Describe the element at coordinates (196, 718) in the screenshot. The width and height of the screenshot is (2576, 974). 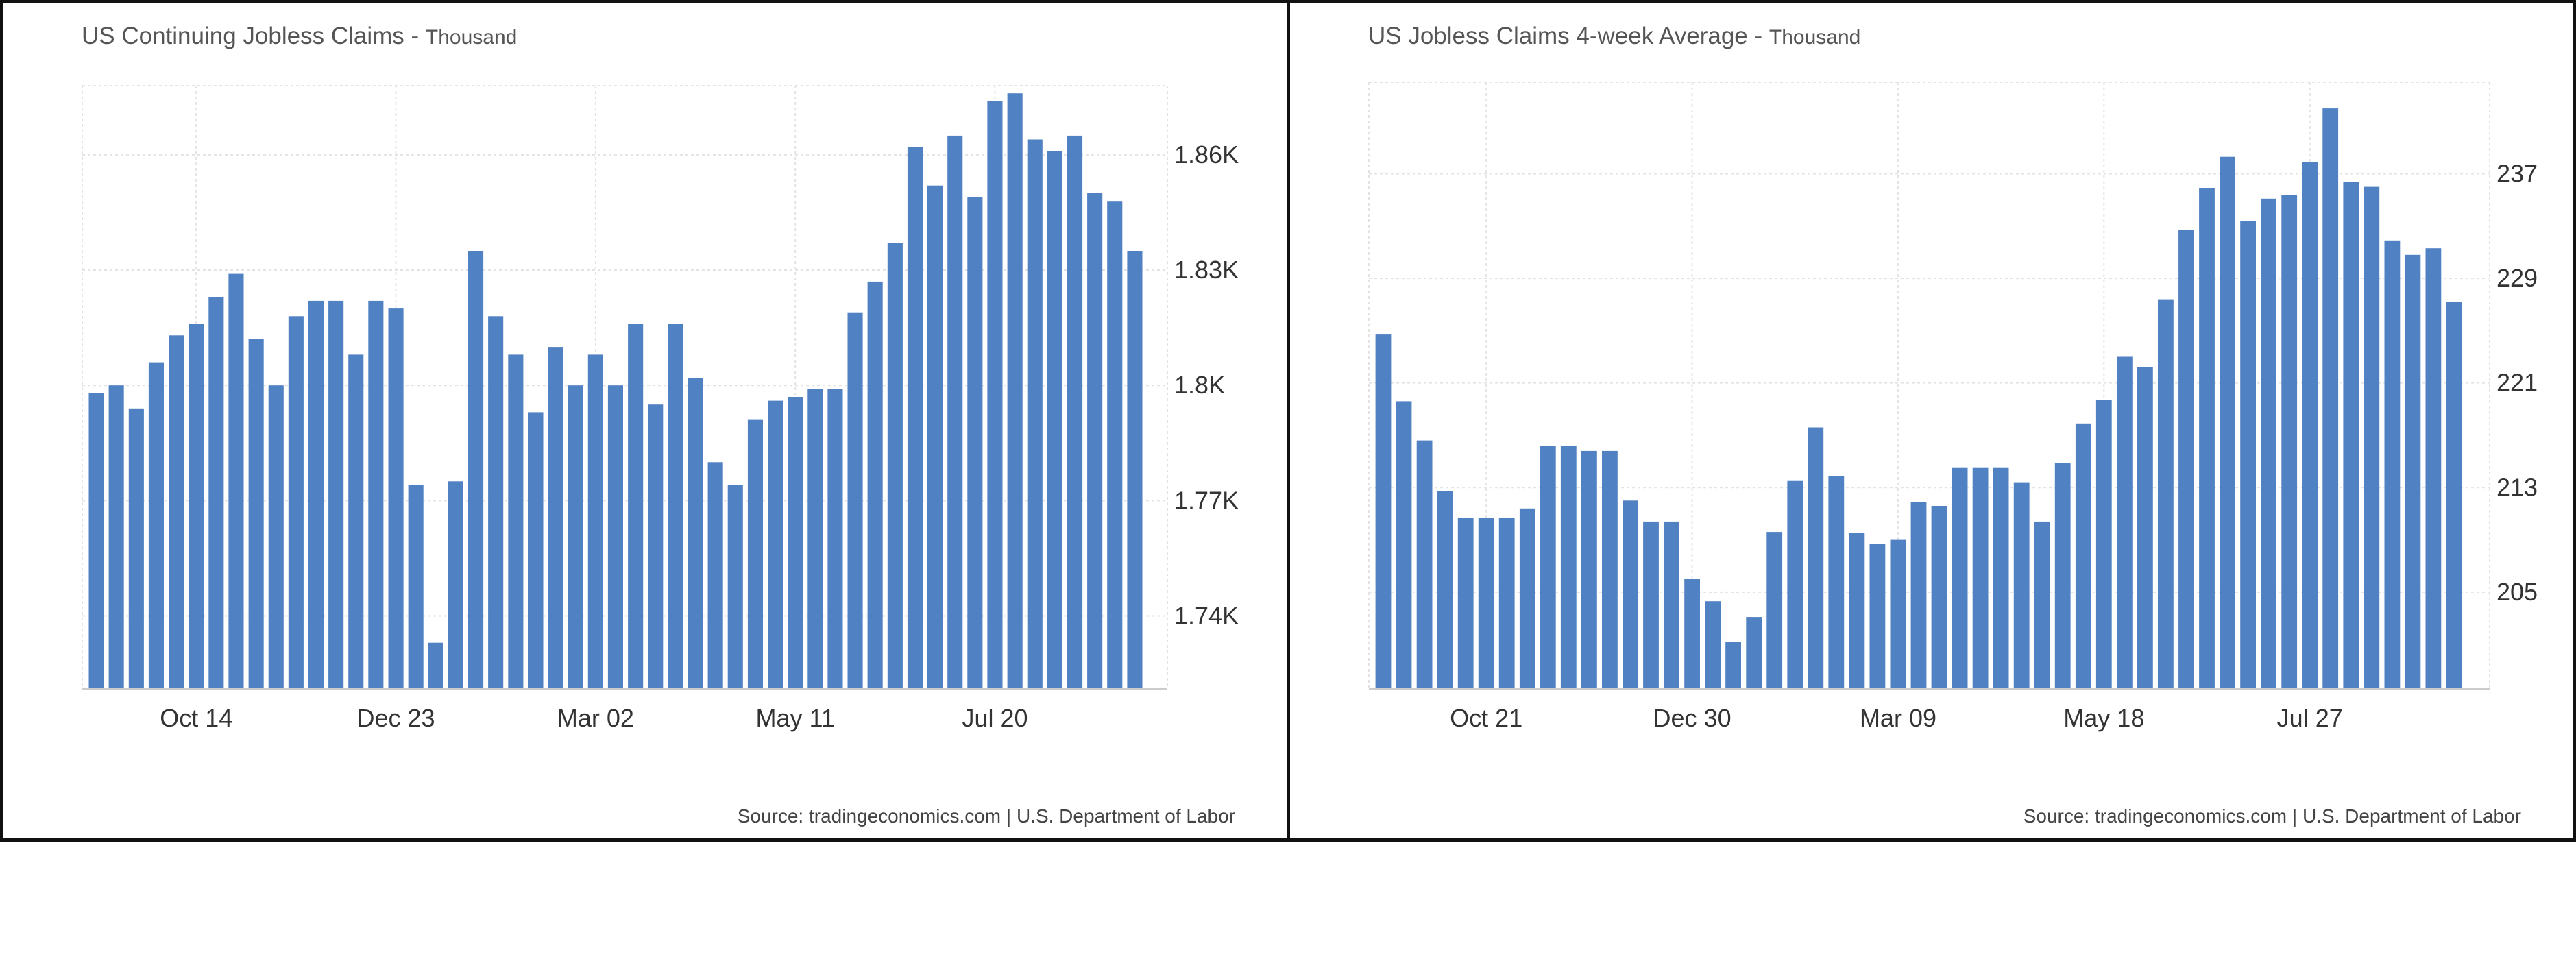
I see `x-tick-label: Oct 14` at that location.